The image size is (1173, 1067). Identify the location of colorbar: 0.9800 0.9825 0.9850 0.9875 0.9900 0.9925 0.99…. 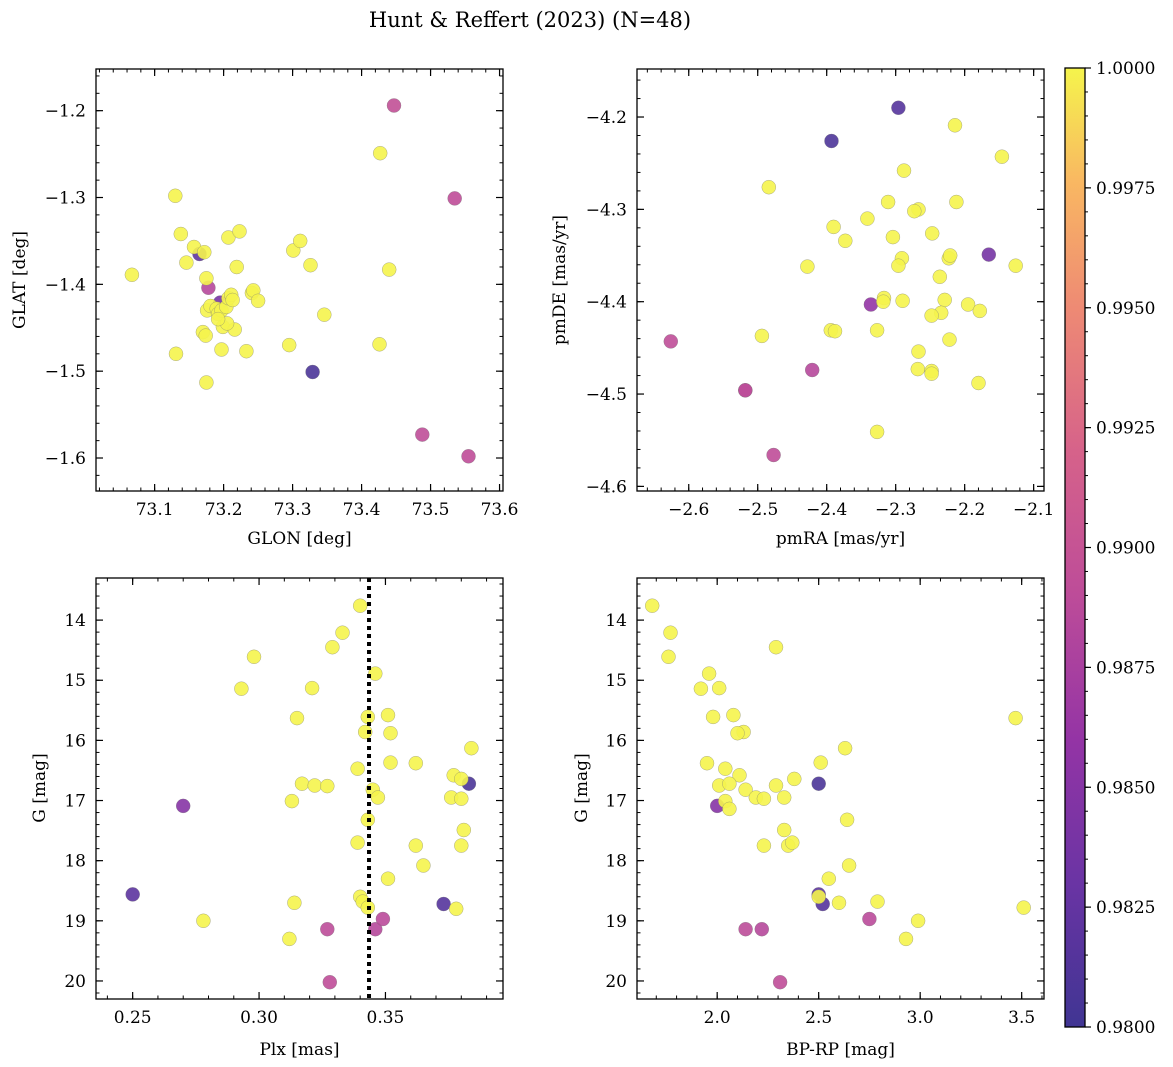
(1109, 548).